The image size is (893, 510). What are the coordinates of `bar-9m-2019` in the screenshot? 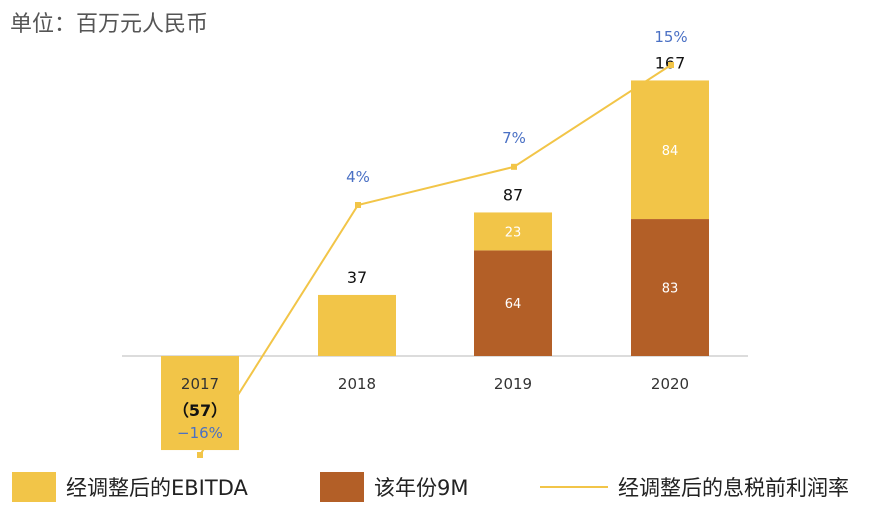 It's located at (513, 303).